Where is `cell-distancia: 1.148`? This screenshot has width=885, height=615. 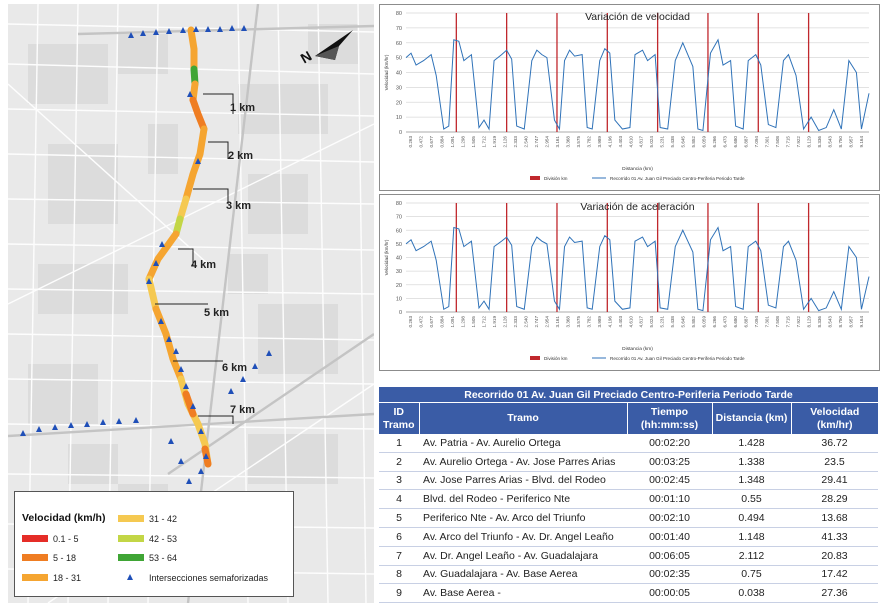 cell-distancia: 1.148 is located at coordinates (751, 537).